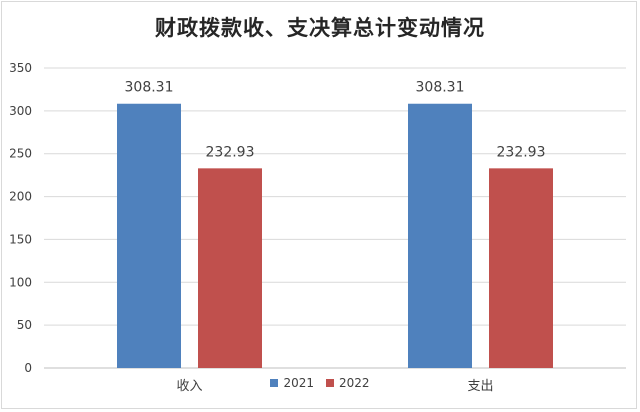 The width and height of the screenshot is (640, 412). I want to click on legend-item-2021: 2021, so click(292, 383).